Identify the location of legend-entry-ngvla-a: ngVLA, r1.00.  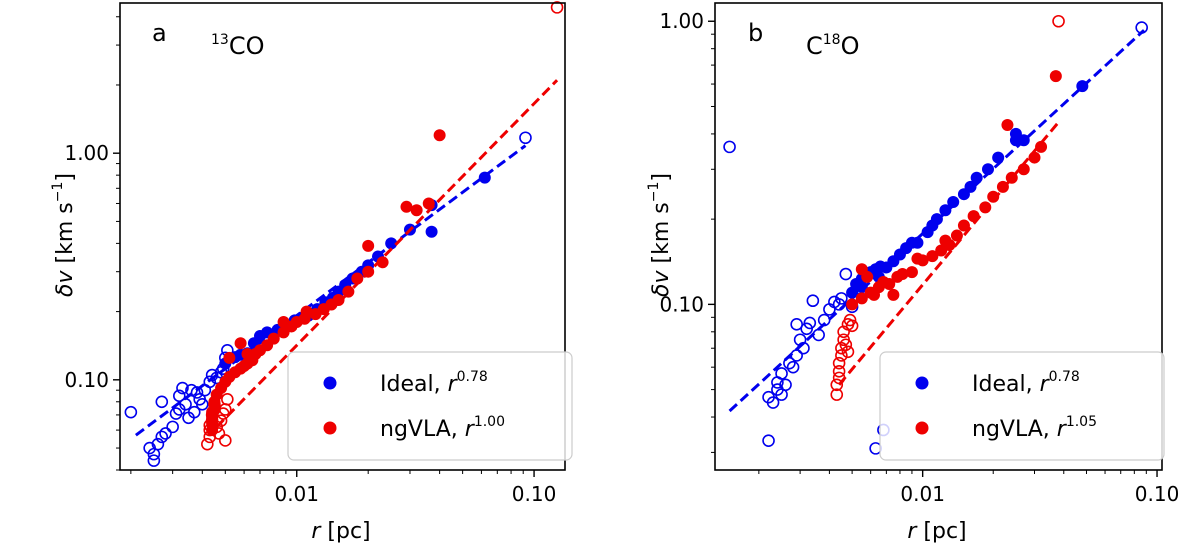
(442, 428).